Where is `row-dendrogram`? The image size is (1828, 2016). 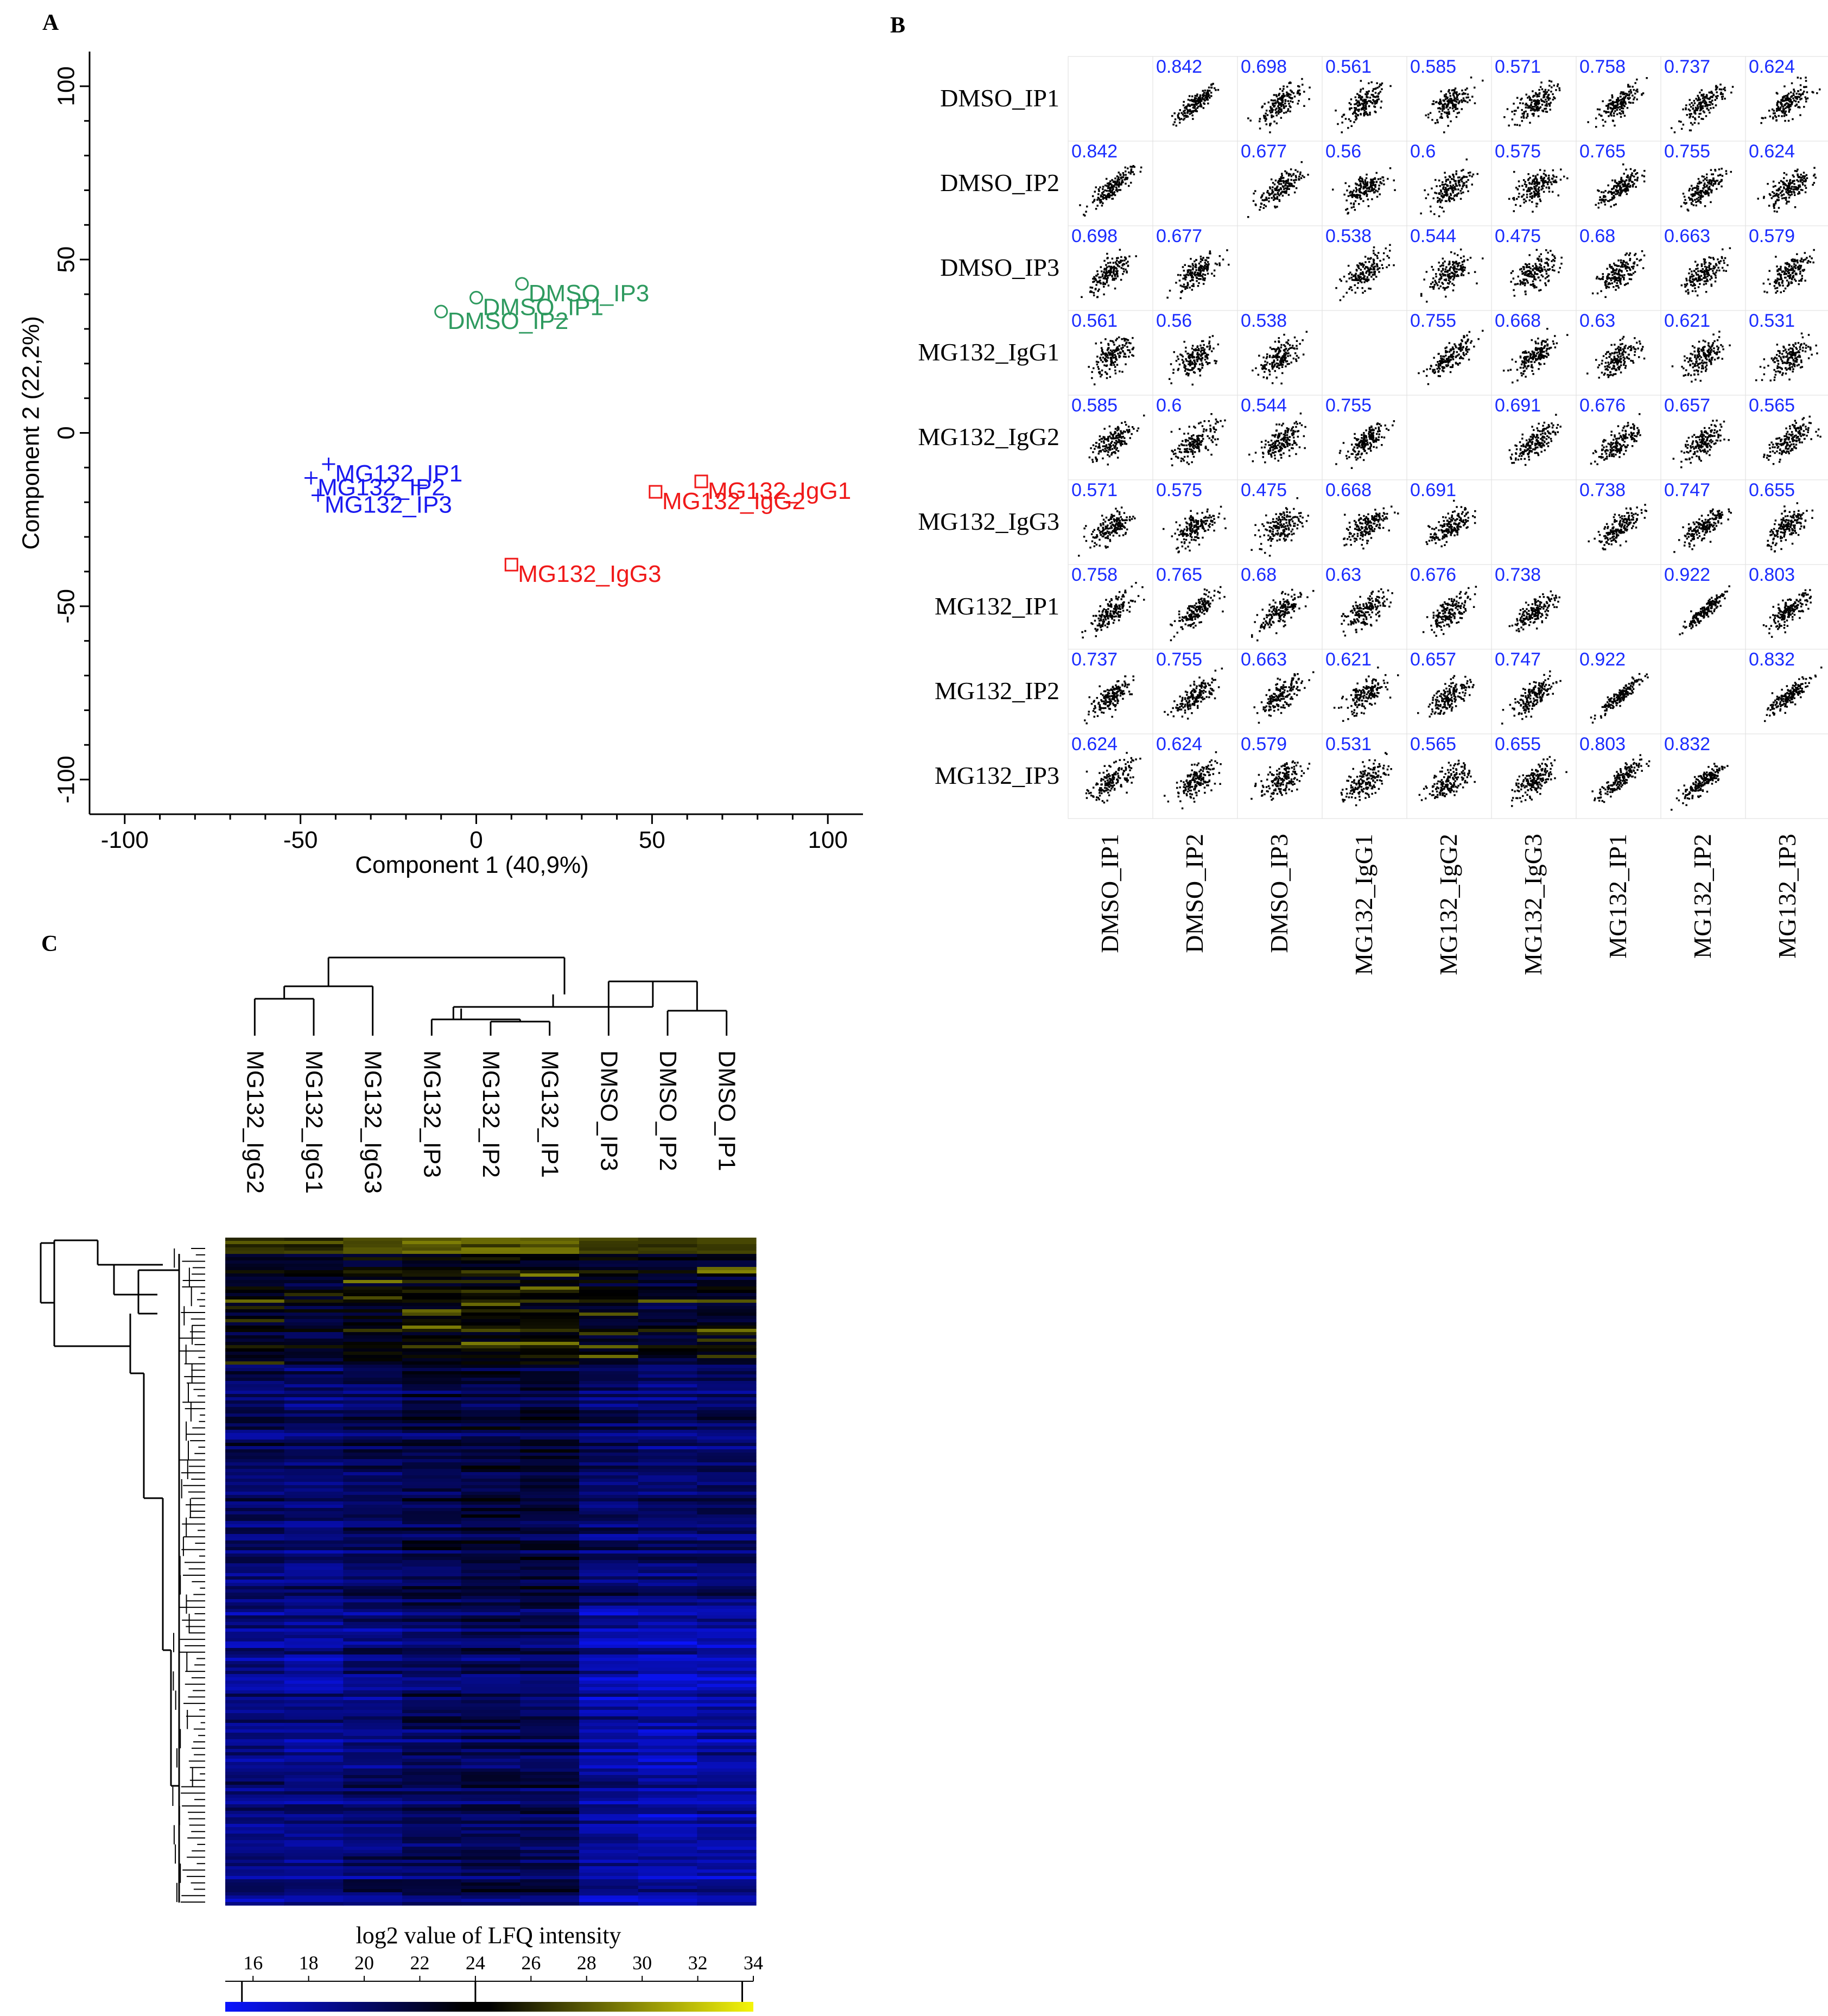
row-dendrogram is located at coordinates (122, 1571).